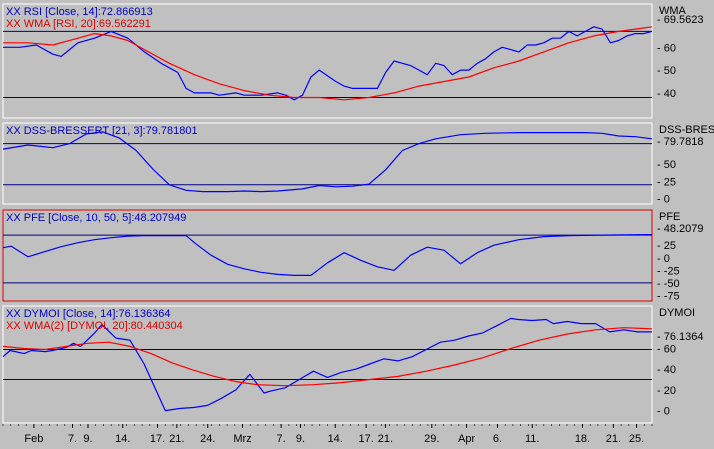 Image resolution: width=714 pixels, height=449 pixels. I want to click on x-tick-label: Apr, so click(466, 439).